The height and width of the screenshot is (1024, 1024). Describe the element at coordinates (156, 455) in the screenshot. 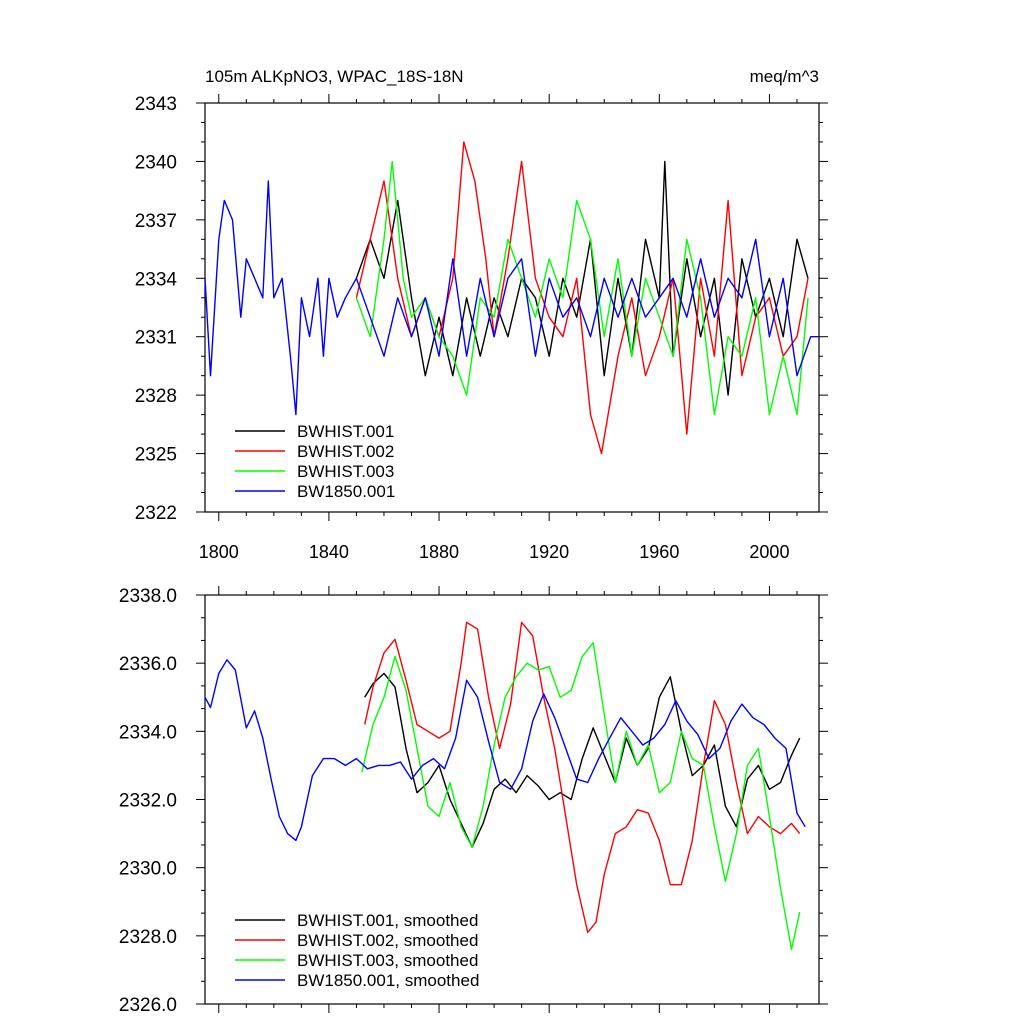

I see `y-tick-label: 2325` at that location.